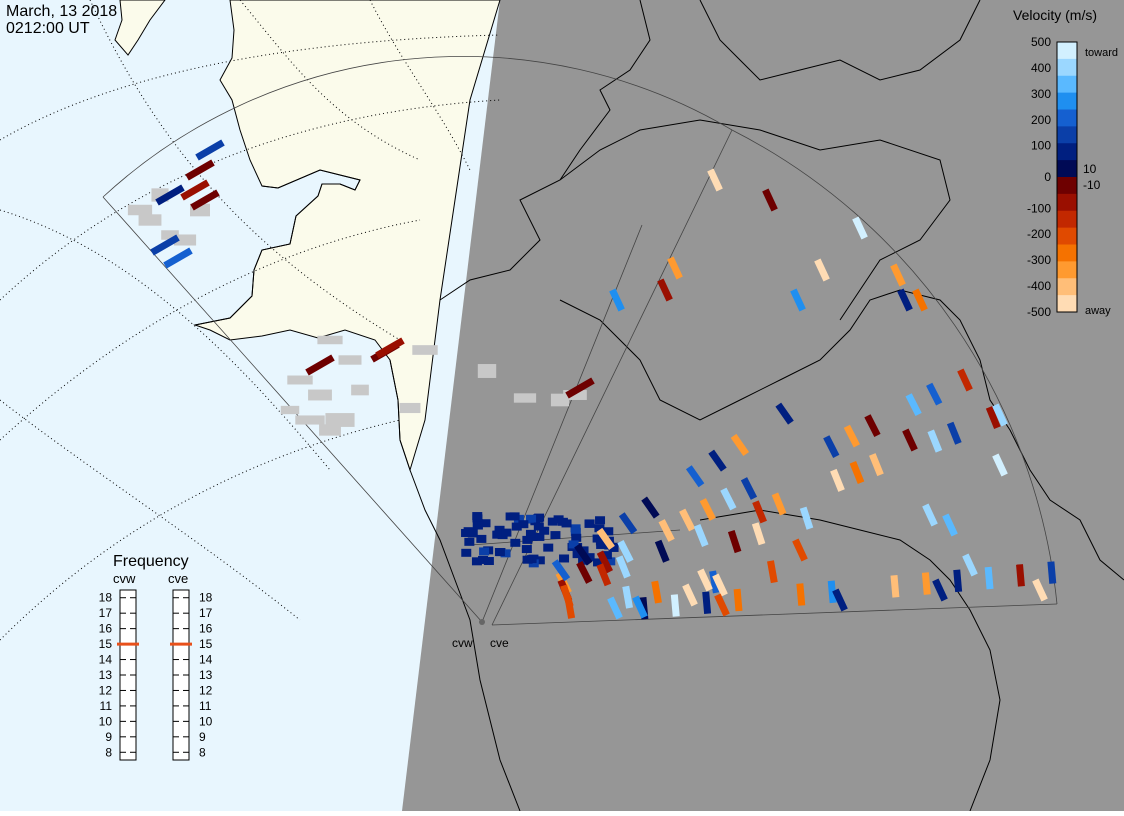 The width and height of the screenshot is (1124, 816). I want to click on legend-tick-label: 0, so click(1047, 177).